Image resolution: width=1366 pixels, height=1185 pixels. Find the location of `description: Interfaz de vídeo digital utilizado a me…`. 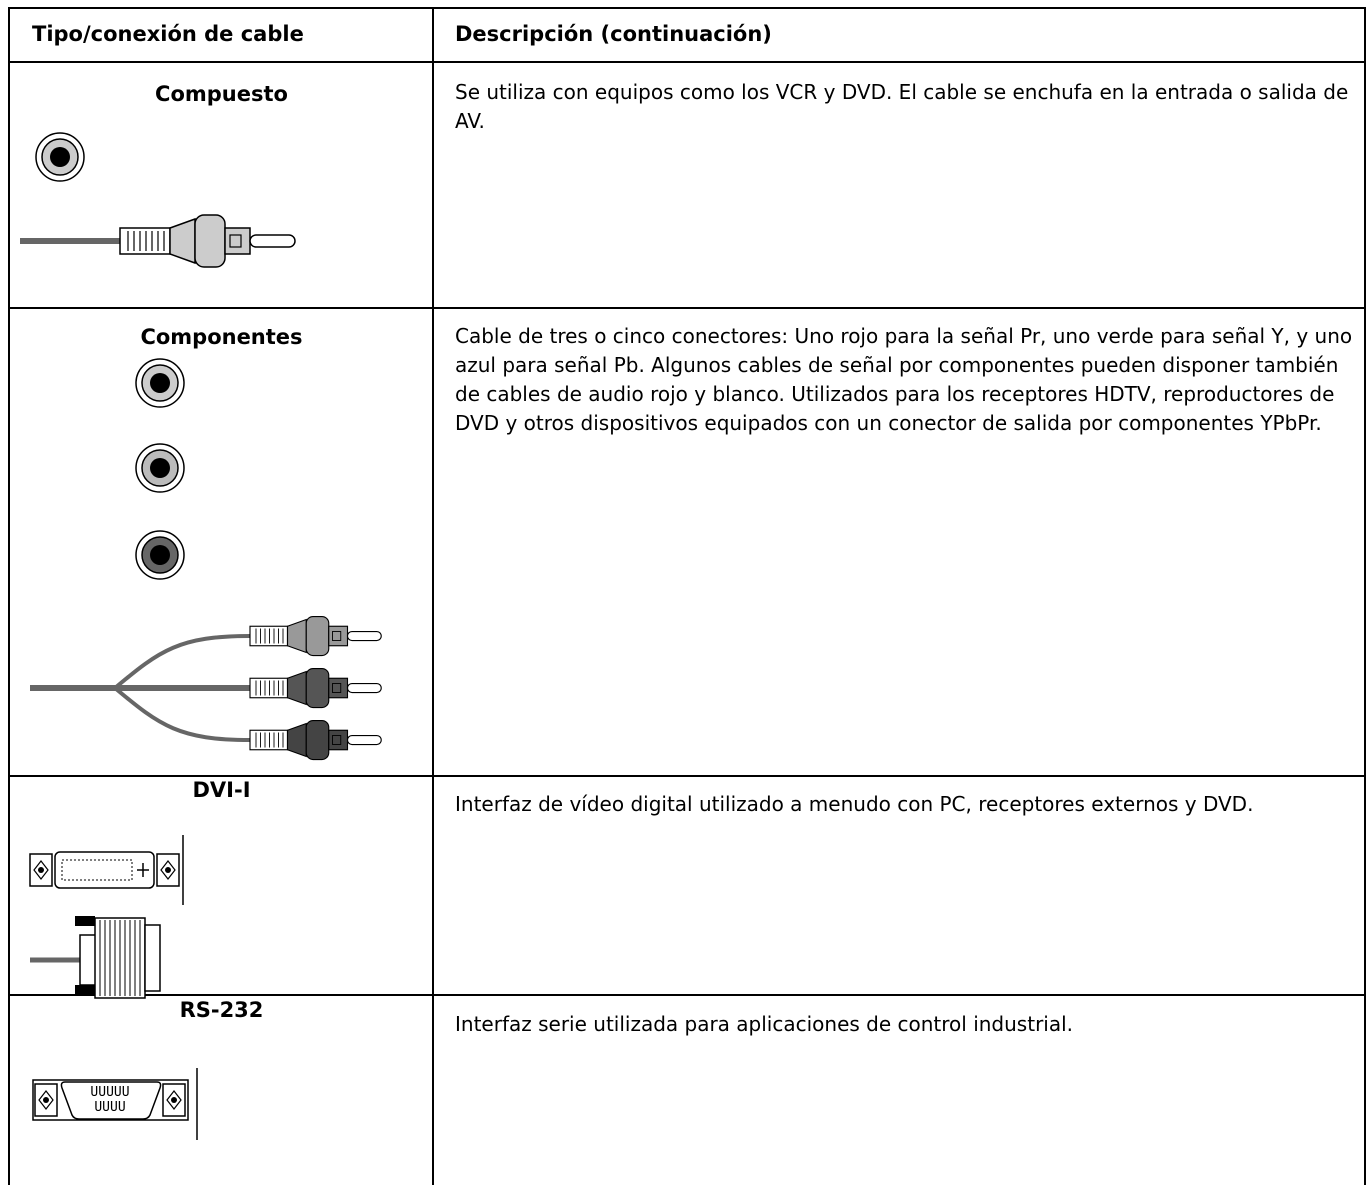

description: Interfaz de vídeo digital utilizado a me… is located at coordinates (854, 804).